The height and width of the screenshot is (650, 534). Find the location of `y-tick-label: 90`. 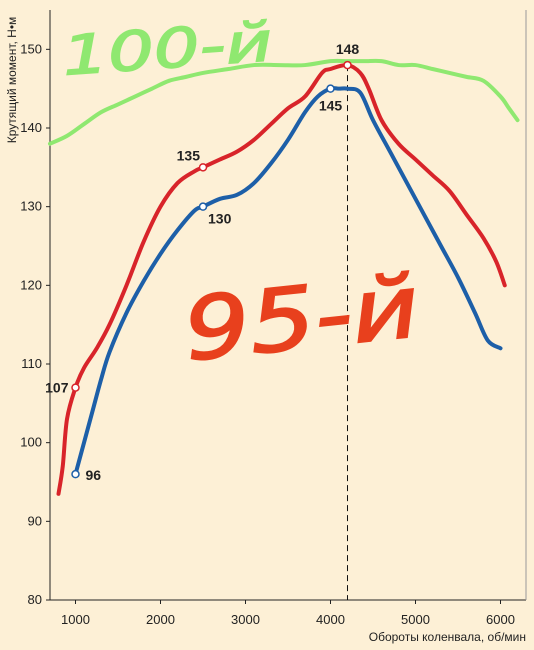

y-tick-label: 90 is located at coordinates (35, 520).